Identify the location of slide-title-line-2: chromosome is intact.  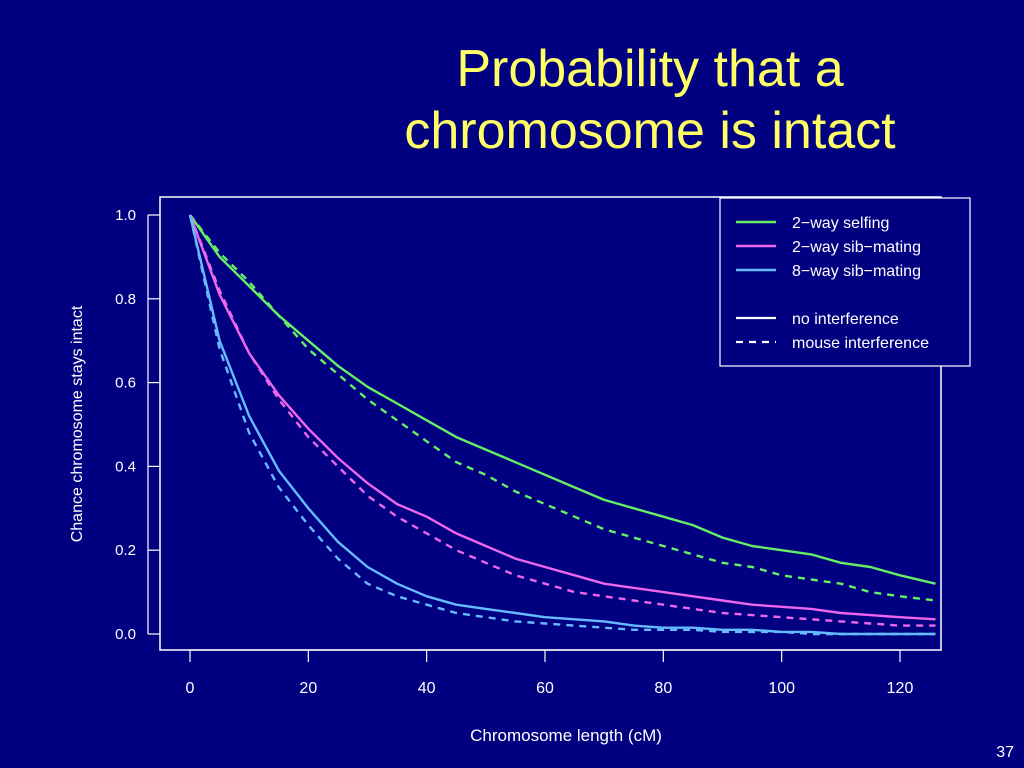
(650, 131).